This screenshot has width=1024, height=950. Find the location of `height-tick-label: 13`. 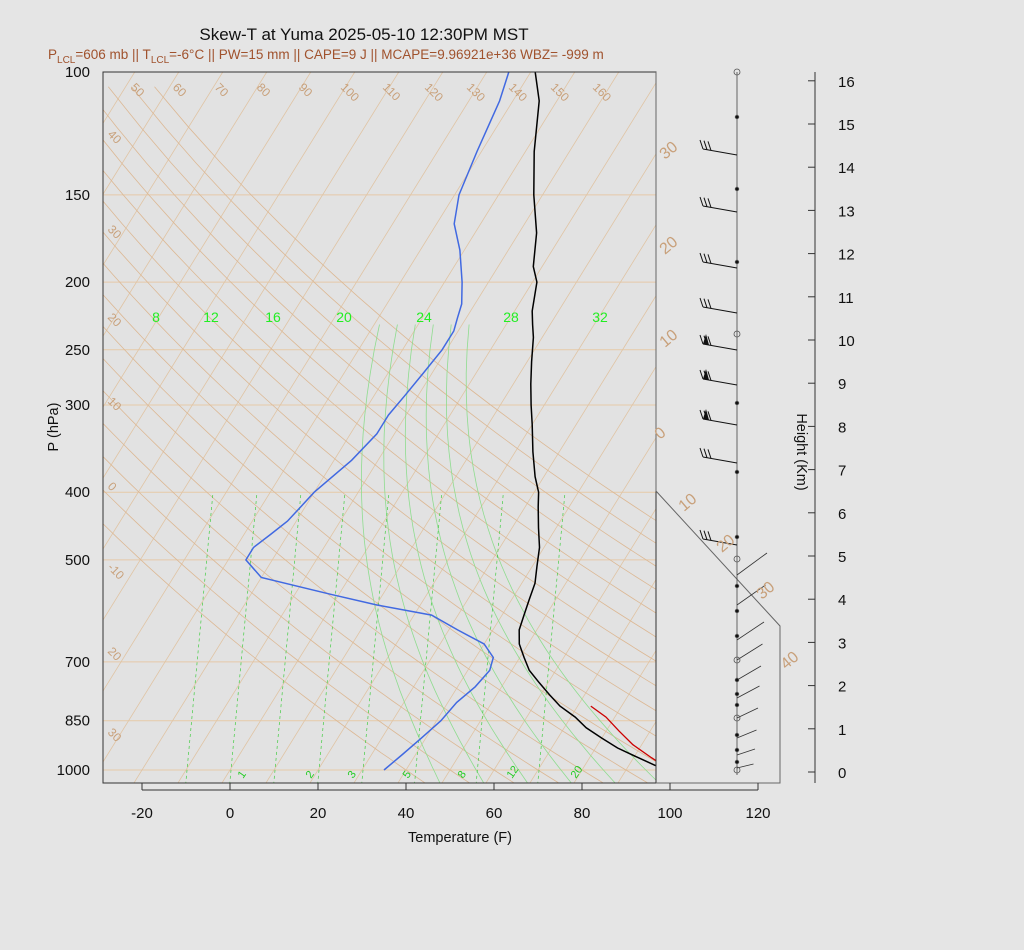

height-tick-label: 13 is located at coordinates (846, 211).